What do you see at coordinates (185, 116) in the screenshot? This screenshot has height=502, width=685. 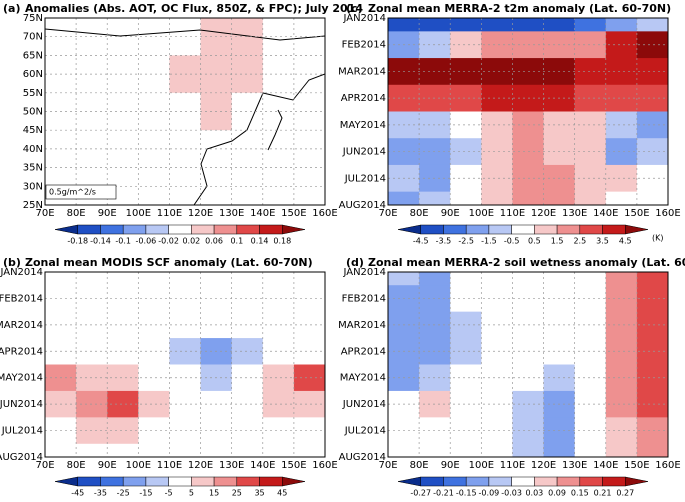 I see `coastline` at bounding box center [185, 116].